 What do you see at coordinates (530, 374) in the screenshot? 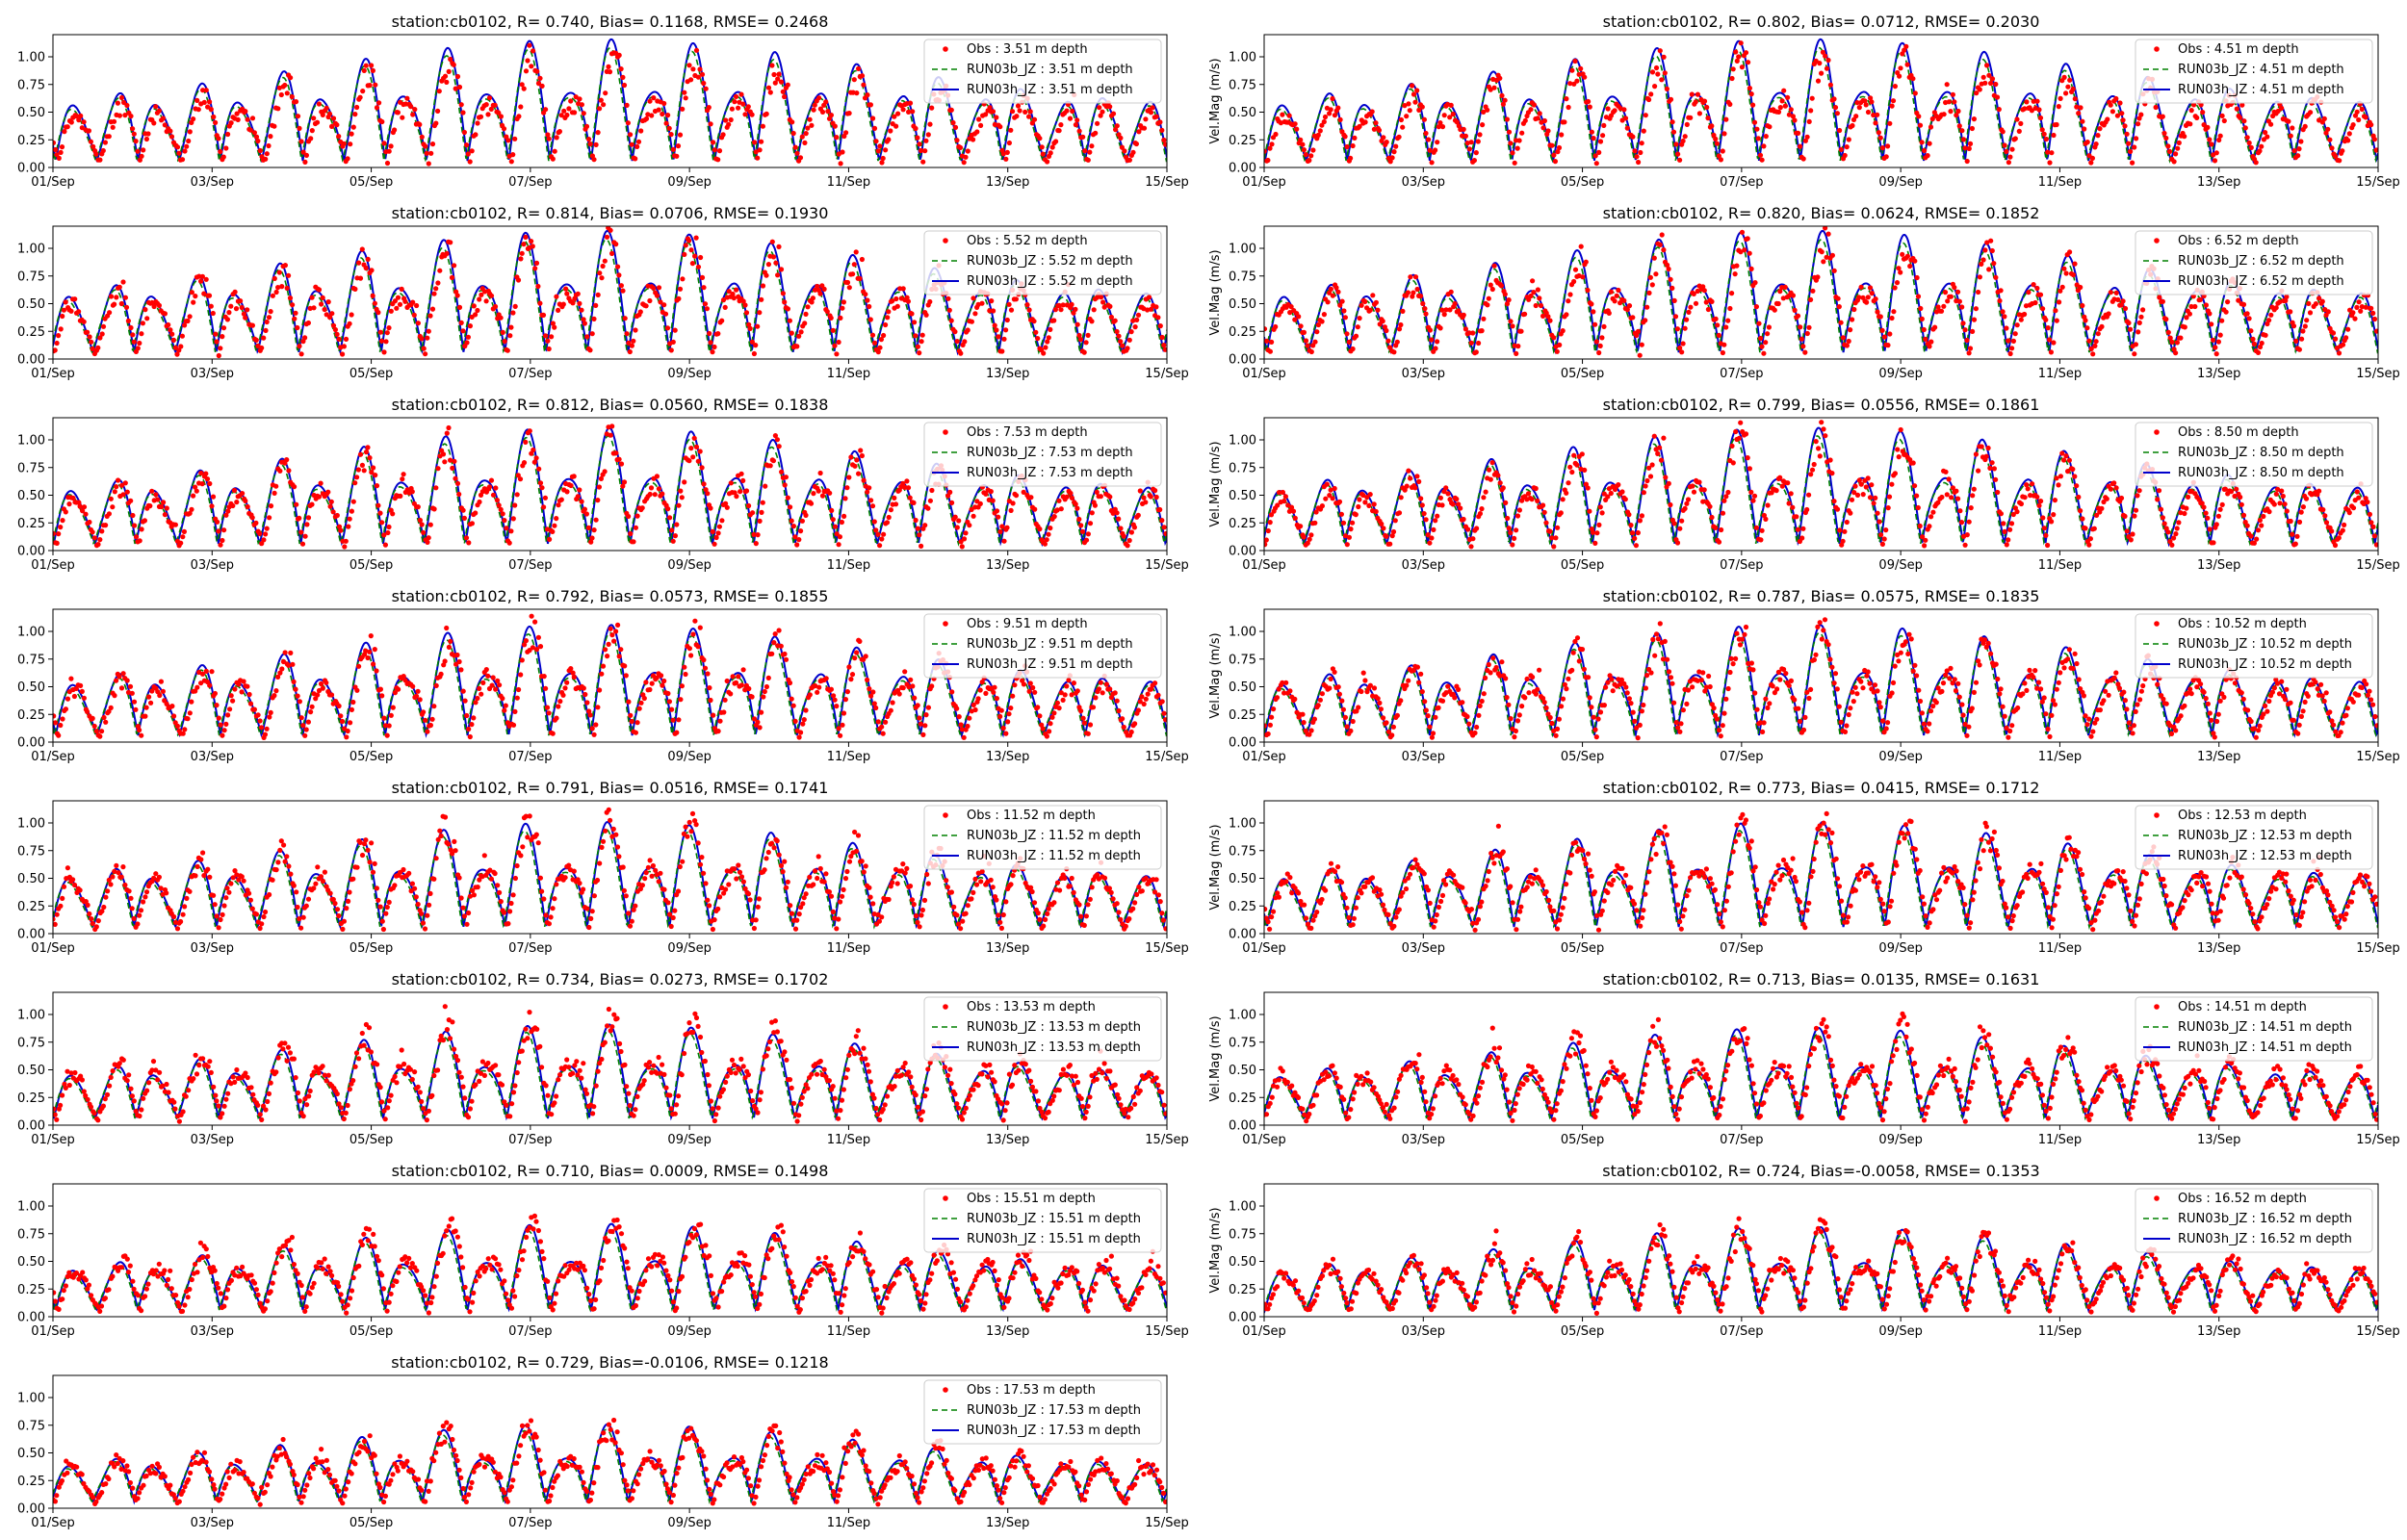
I see `x-tick-label: 07/Sep` at bounding box center [530, 374].